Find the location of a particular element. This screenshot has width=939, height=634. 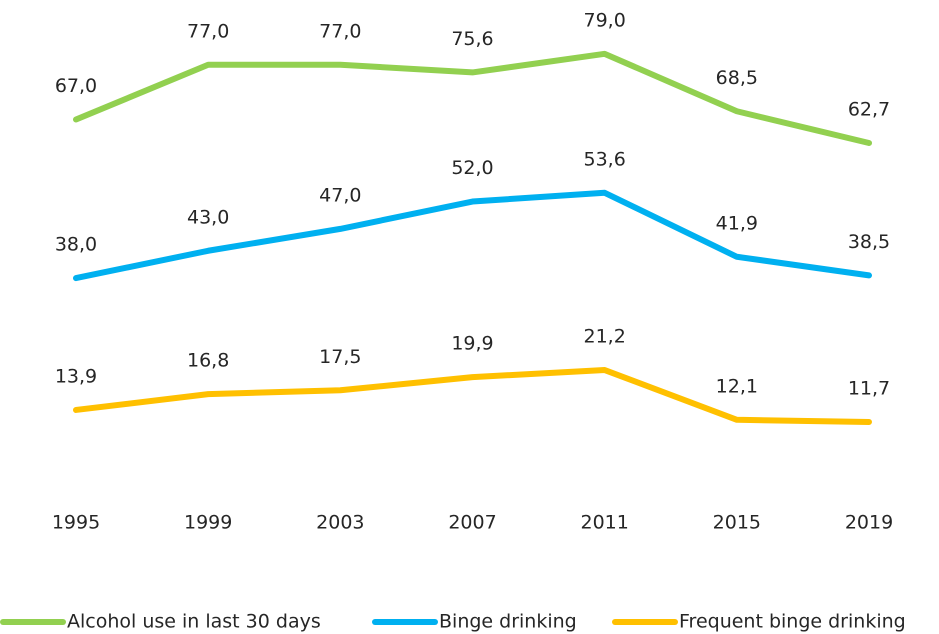

x-tick-label: 2011 is located at coordinates (604, 523).